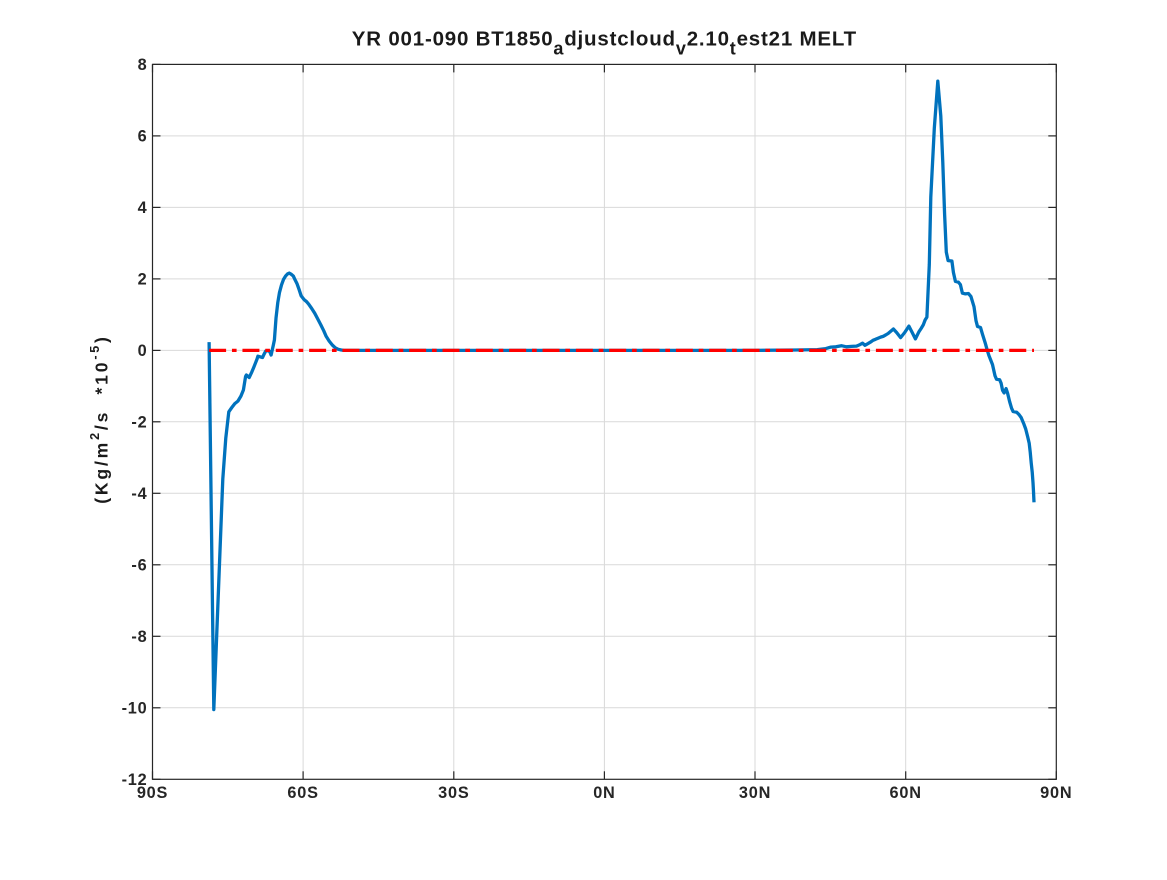 The height and width of the screenshot is (880, 1167). I want to click on svg-text: -6, so click(139, 565).